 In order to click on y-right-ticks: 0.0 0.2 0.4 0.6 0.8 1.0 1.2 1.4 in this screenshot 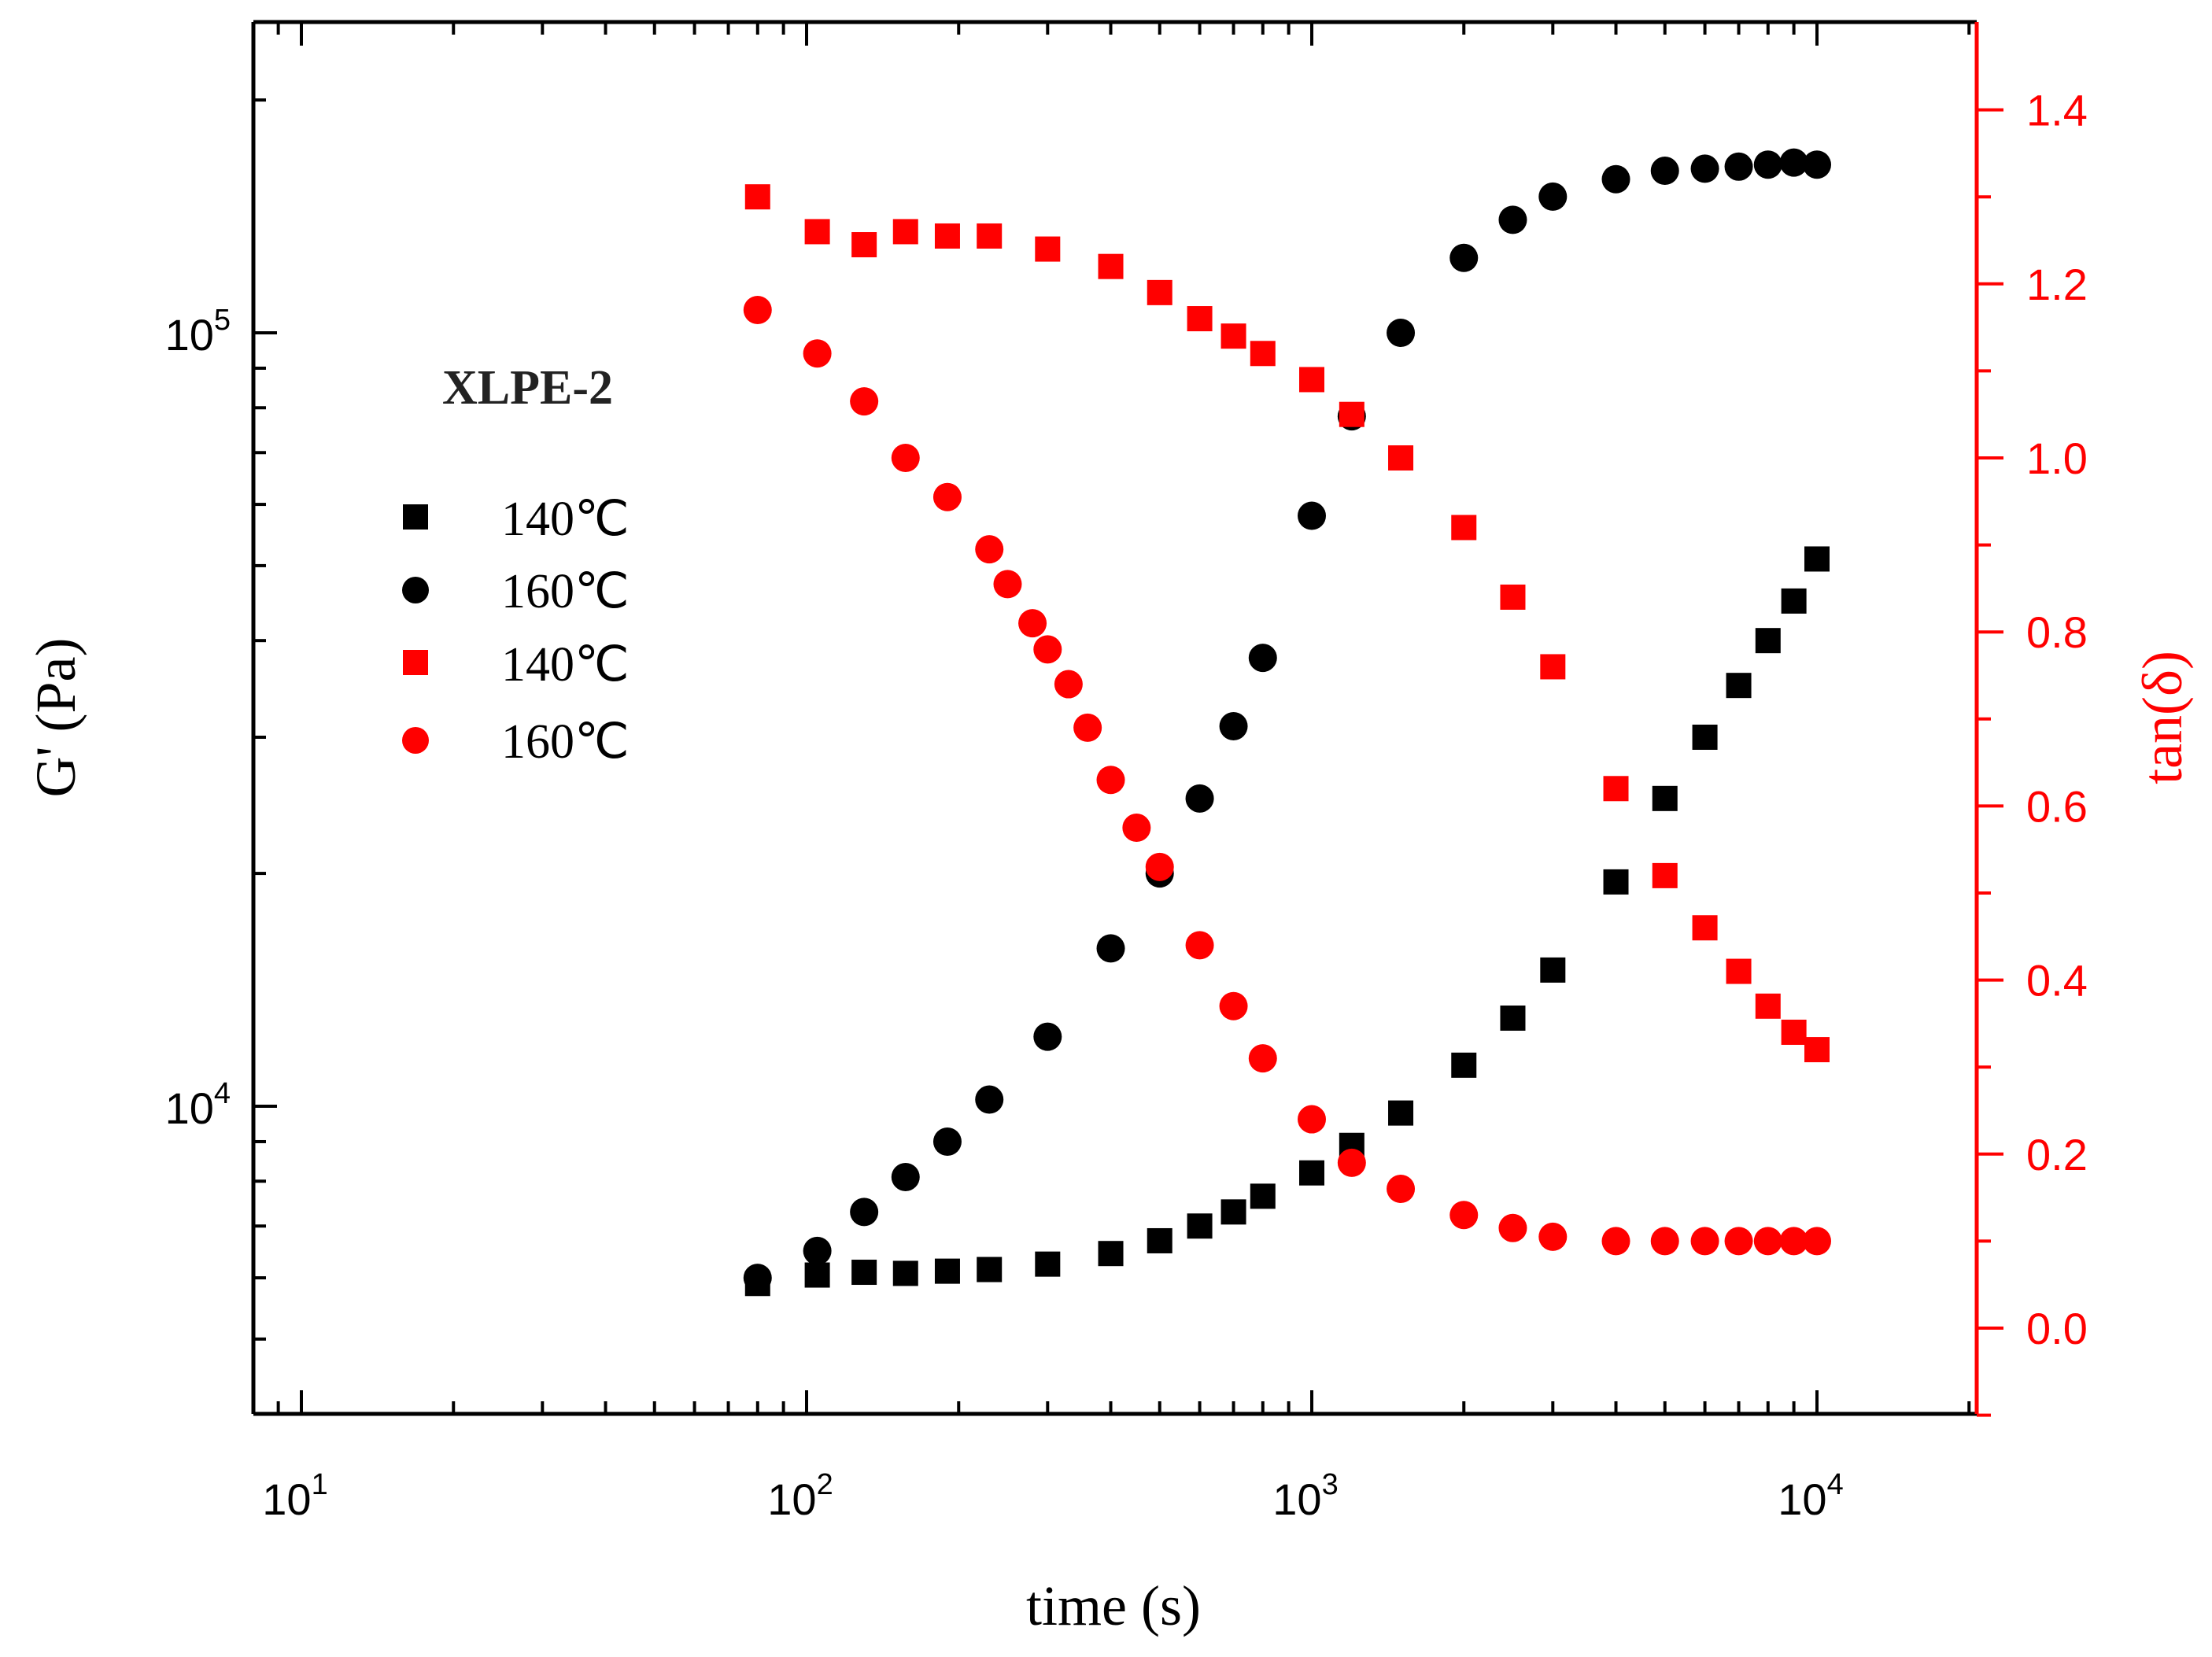, I will do `click(2032, 751)`.